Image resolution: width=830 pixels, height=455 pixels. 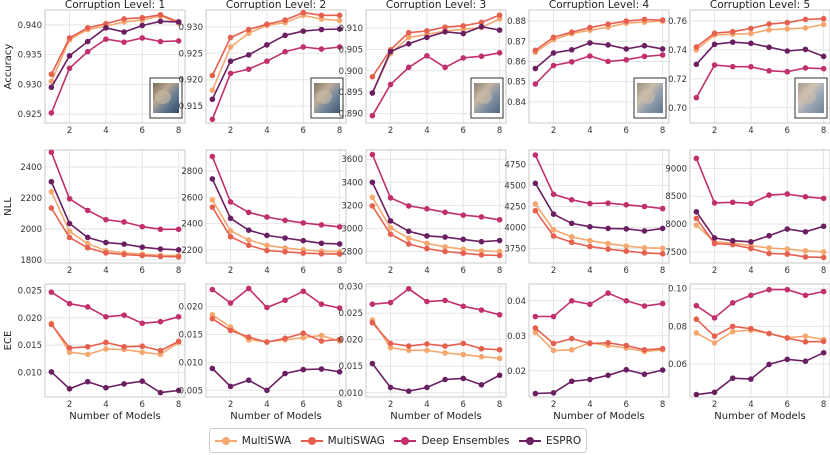 What do you see at coordinates (266, 131) in the screenshot?
I see `x-tick-label: 4` at bounding box center [266, 131].